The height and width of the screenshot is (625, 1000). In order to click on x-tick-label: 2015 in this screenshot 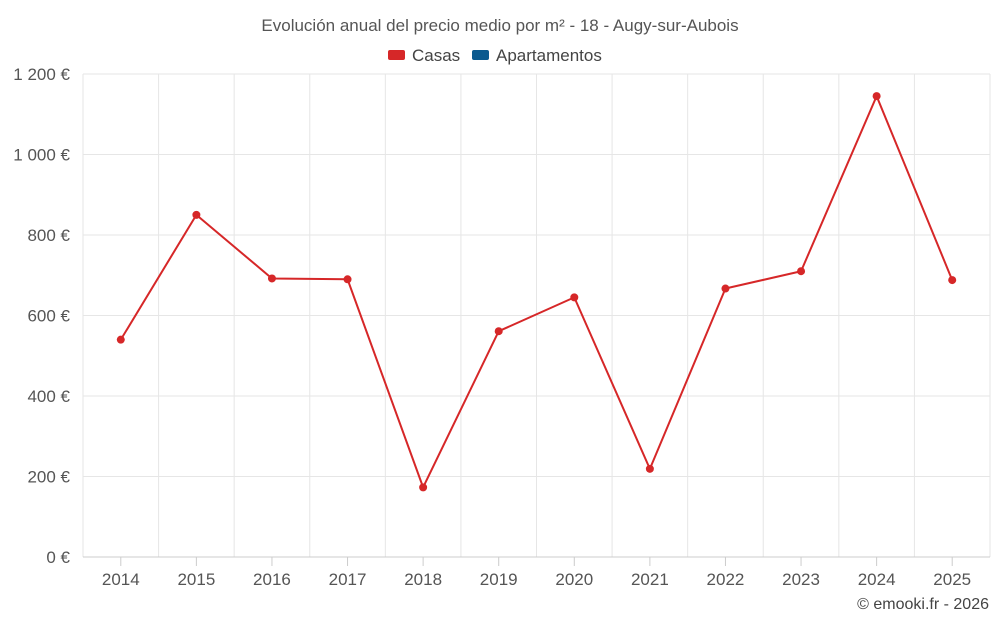, I will do `click(196, 579)`.